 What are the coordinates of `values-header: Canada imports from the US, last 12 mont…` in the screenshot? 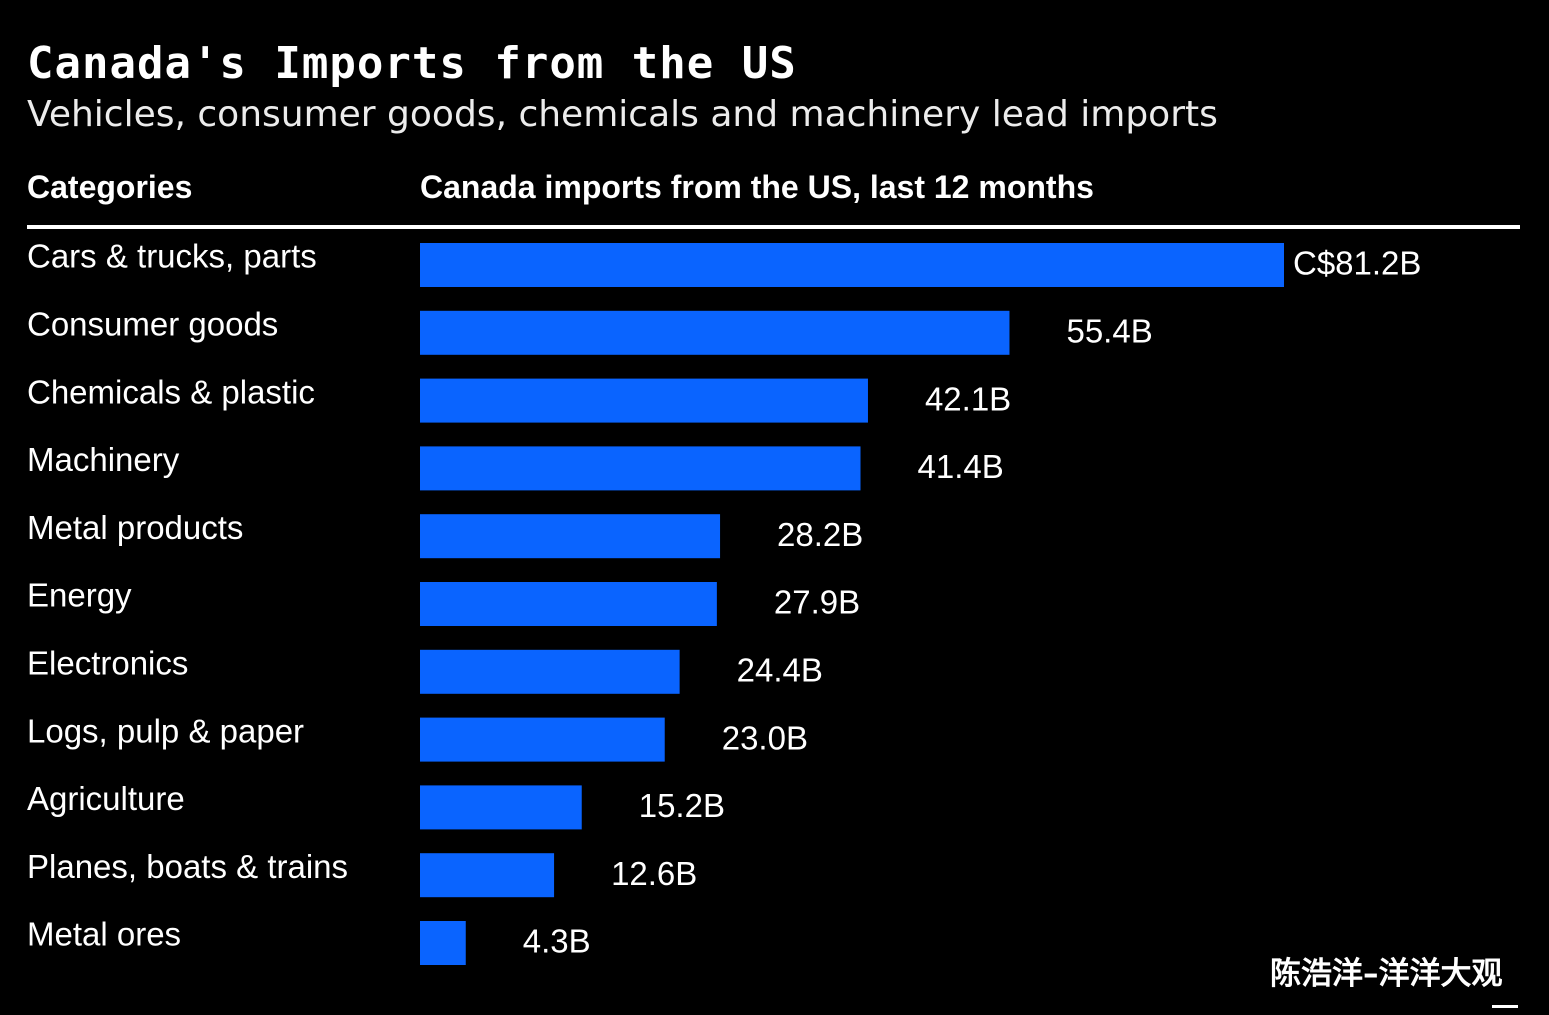 It's located at (757, 187).